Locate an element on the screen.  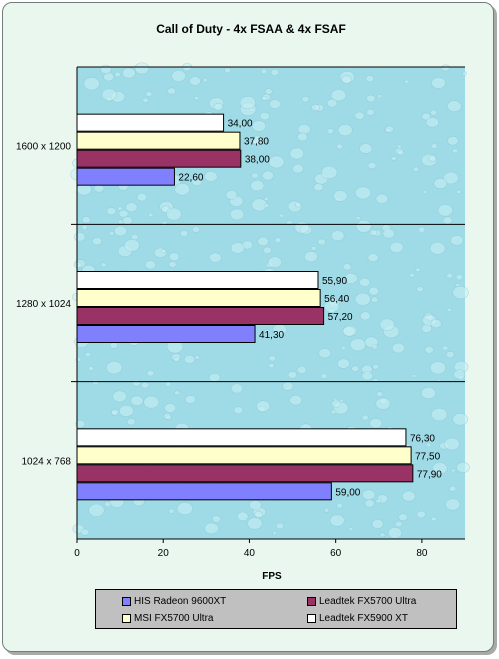
category-label: 1600 x 1200 is located at coordinates (43, 147).